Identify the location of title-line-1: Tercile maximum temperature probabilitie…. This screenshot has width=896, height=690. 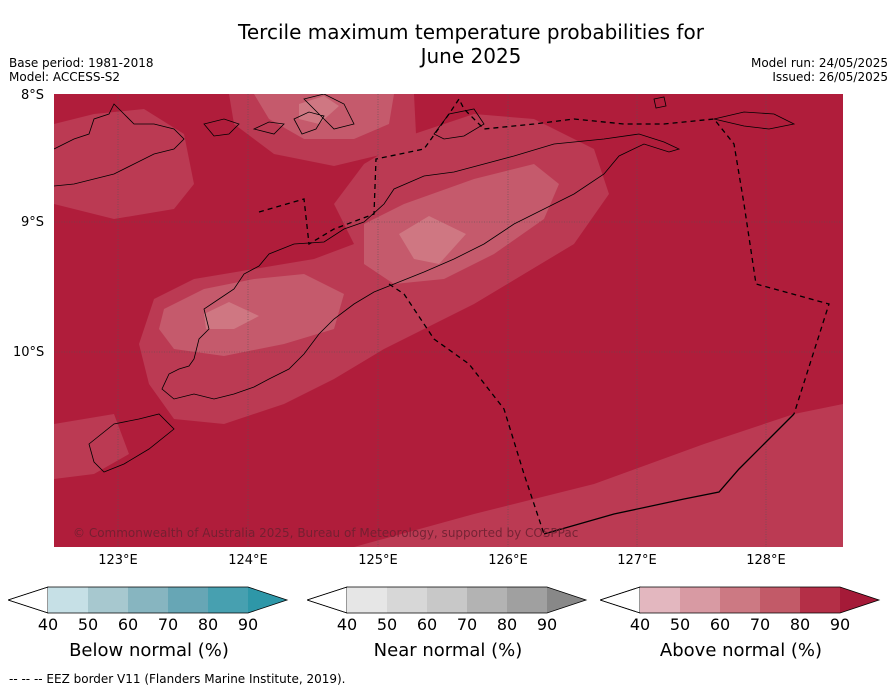
(471, 32).